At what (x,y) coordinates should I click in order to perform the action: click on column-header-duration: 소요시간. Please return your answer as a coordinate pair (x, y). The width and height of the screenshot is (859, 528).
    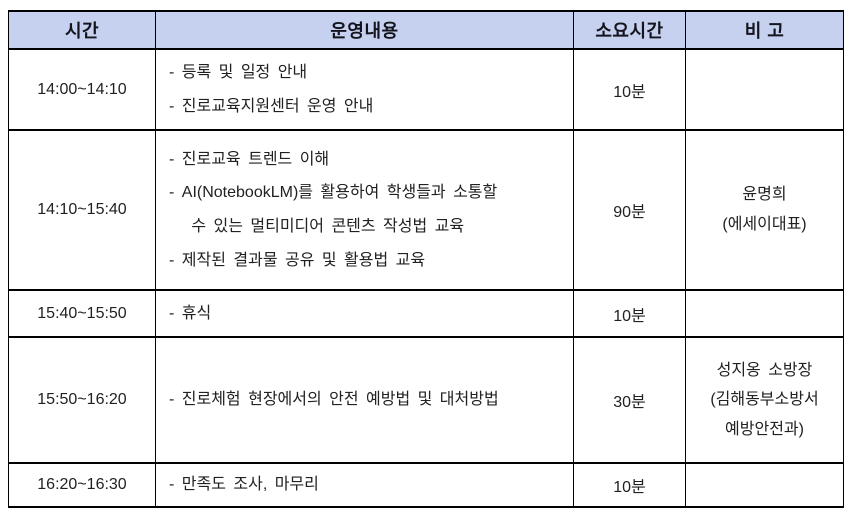
    Looking at the image, I should click on (629, 30).